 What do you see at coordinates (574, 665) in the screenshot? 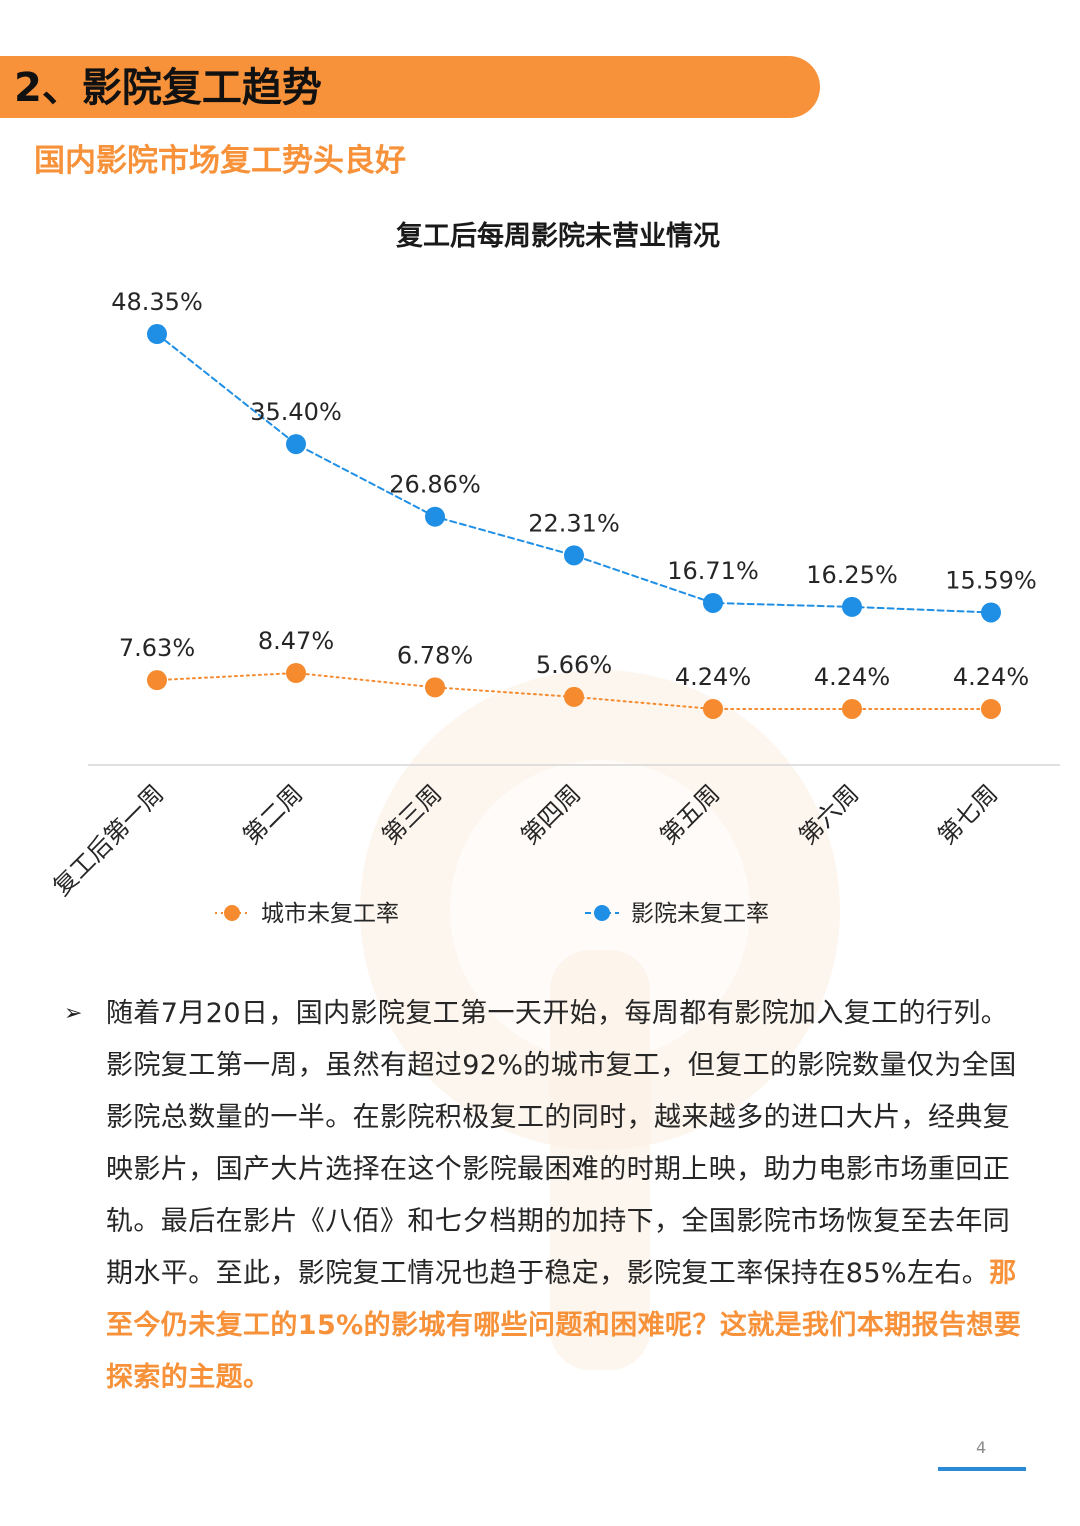
I see `data-label-city: 5.66%` at bounding box center [574, 665].